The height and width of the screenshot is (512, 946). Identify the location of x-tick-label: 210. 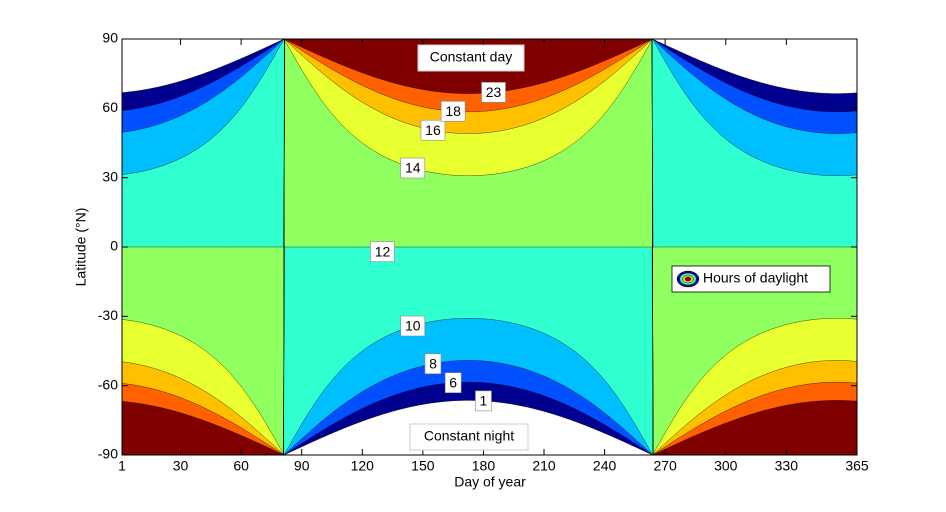
(544, 466).